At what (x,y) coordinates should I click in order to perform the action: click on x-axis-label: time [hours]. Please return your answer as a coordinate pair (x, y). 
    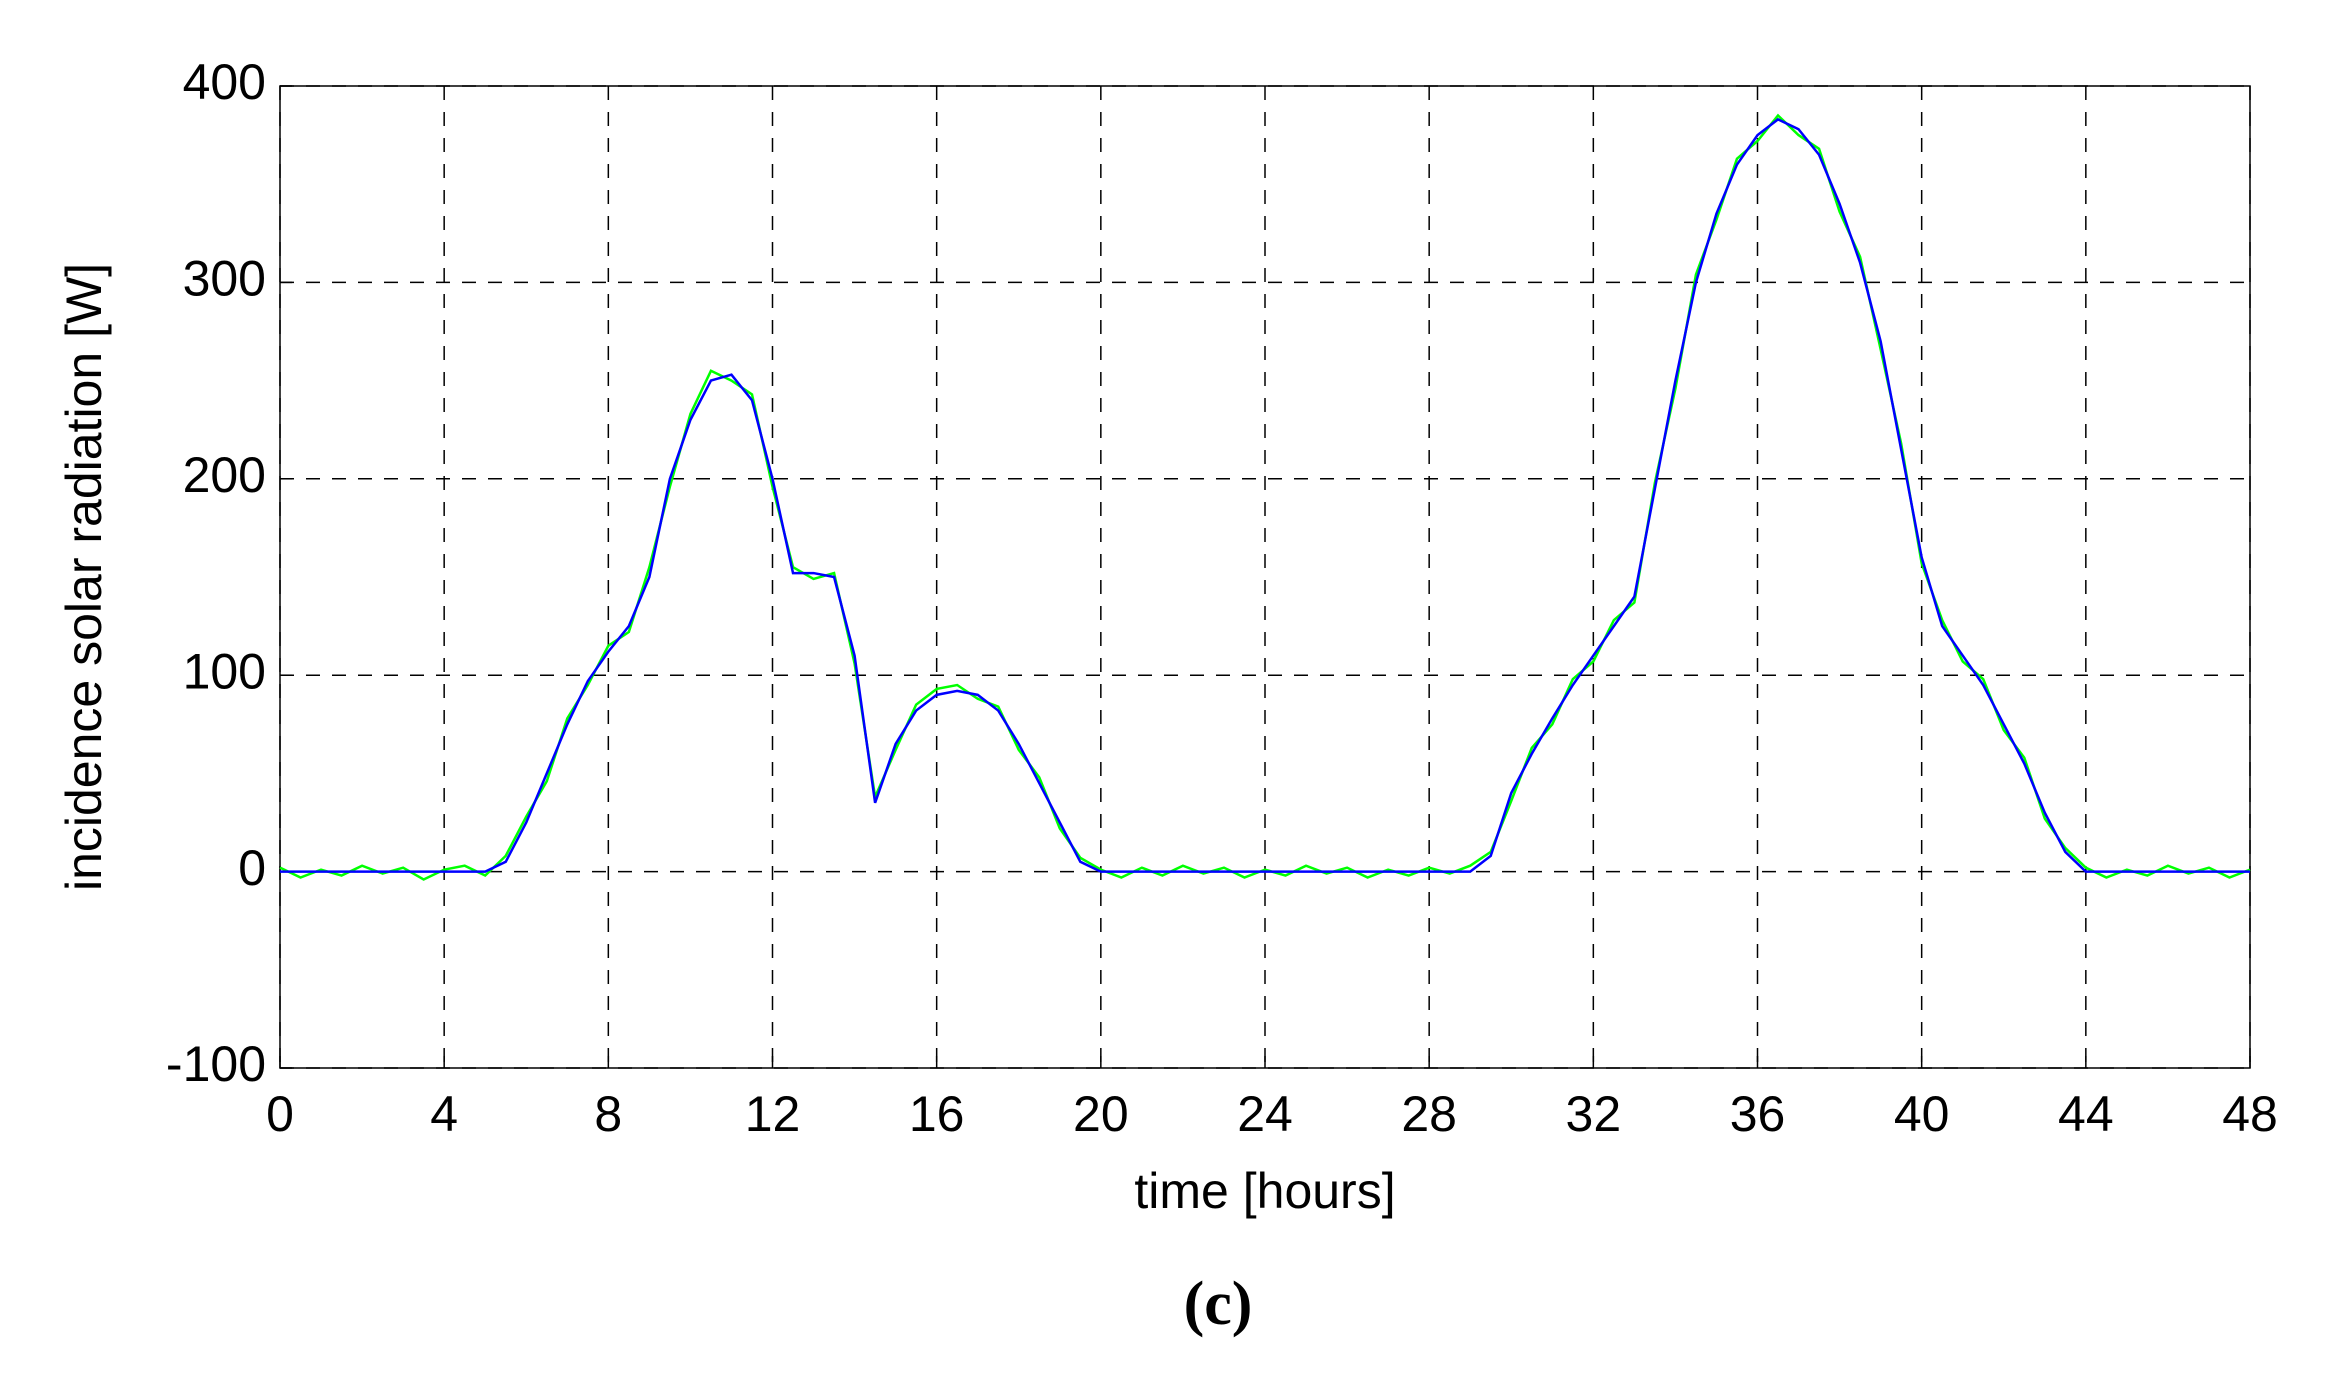
    Looking at the image, I should click on (1264, 1191).